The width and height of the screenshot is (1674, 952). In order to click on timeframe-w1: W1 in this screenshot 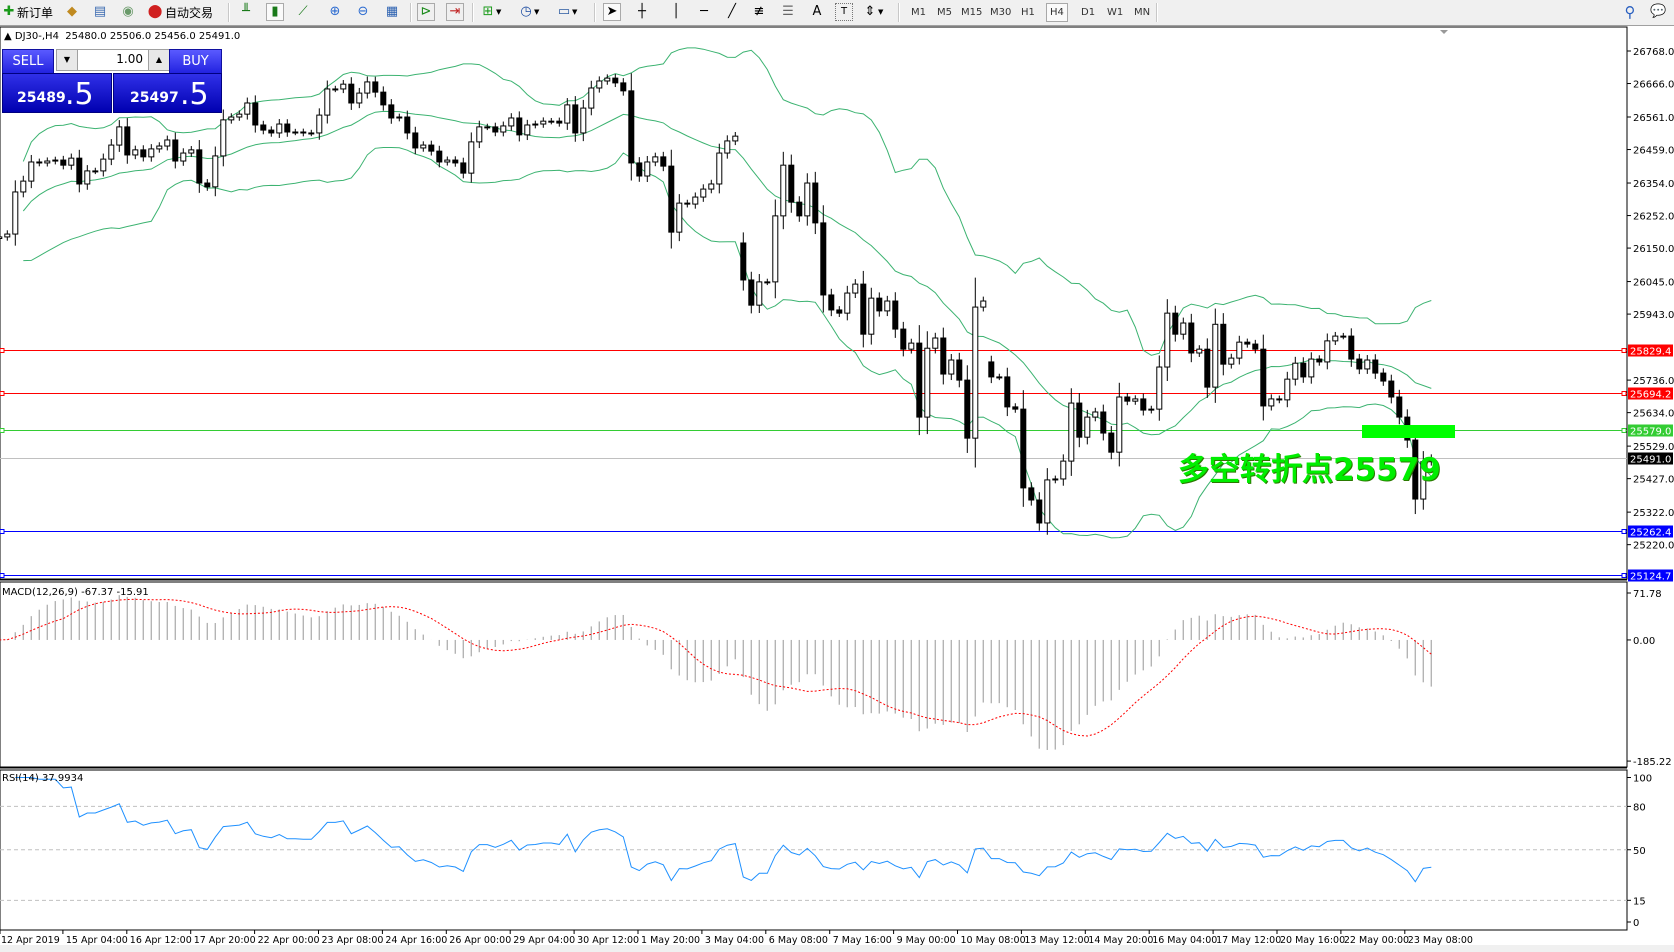, I will do `click(1115, 12)`.